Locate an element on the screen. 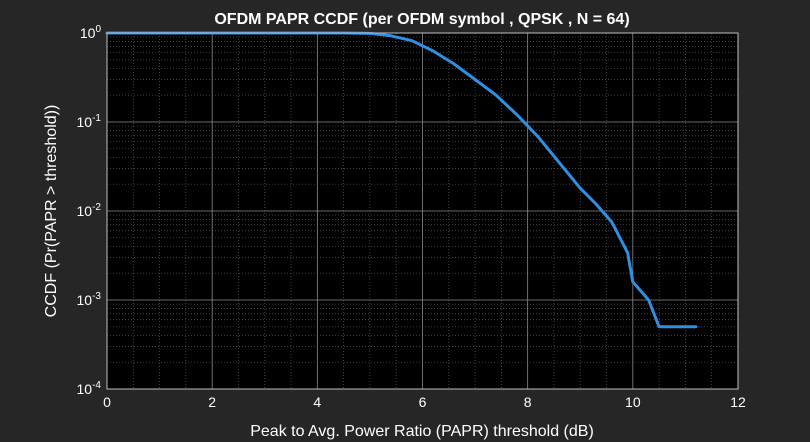 Image resolution: width=810 pixels, height=442 pixels. x-tick-label: 6 is located at coordinates (423, 402).